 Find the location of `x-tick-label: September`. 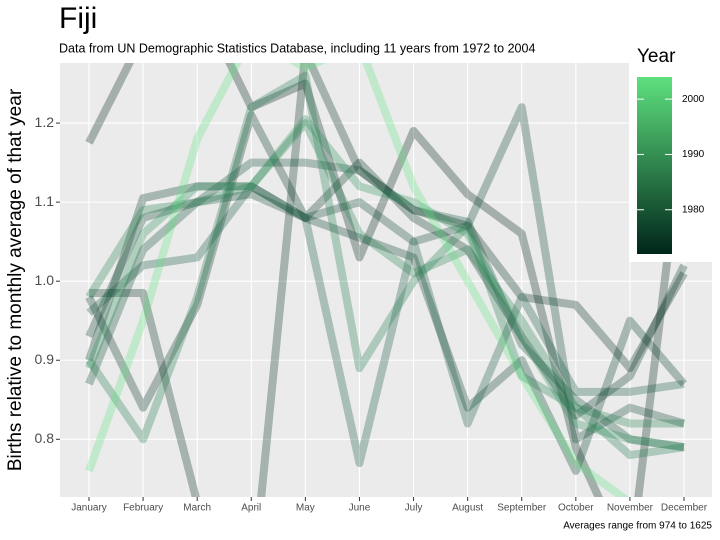

x-tick-label: September is located at coordinates (522, 508).